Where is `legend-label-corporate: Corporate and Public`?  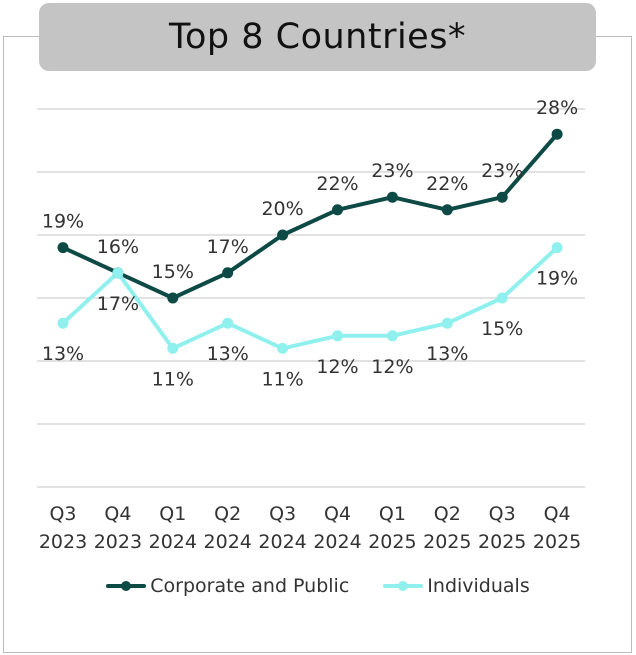
legend-label-corporate: Corporate and Public is located at coordinates (250, 586).